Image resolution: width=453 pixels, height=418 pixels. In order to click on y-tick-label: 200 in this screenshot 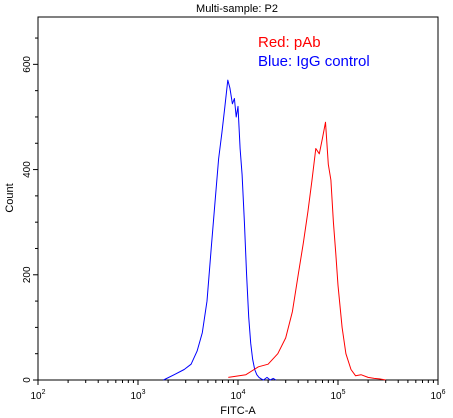, I will do `click(27, 274)`.